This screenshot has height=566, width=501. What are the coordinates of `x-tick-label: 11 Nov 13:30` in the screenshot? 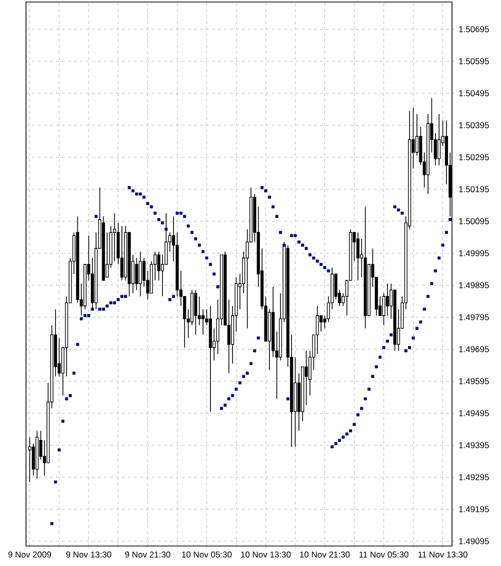 It's located at (443, 555).